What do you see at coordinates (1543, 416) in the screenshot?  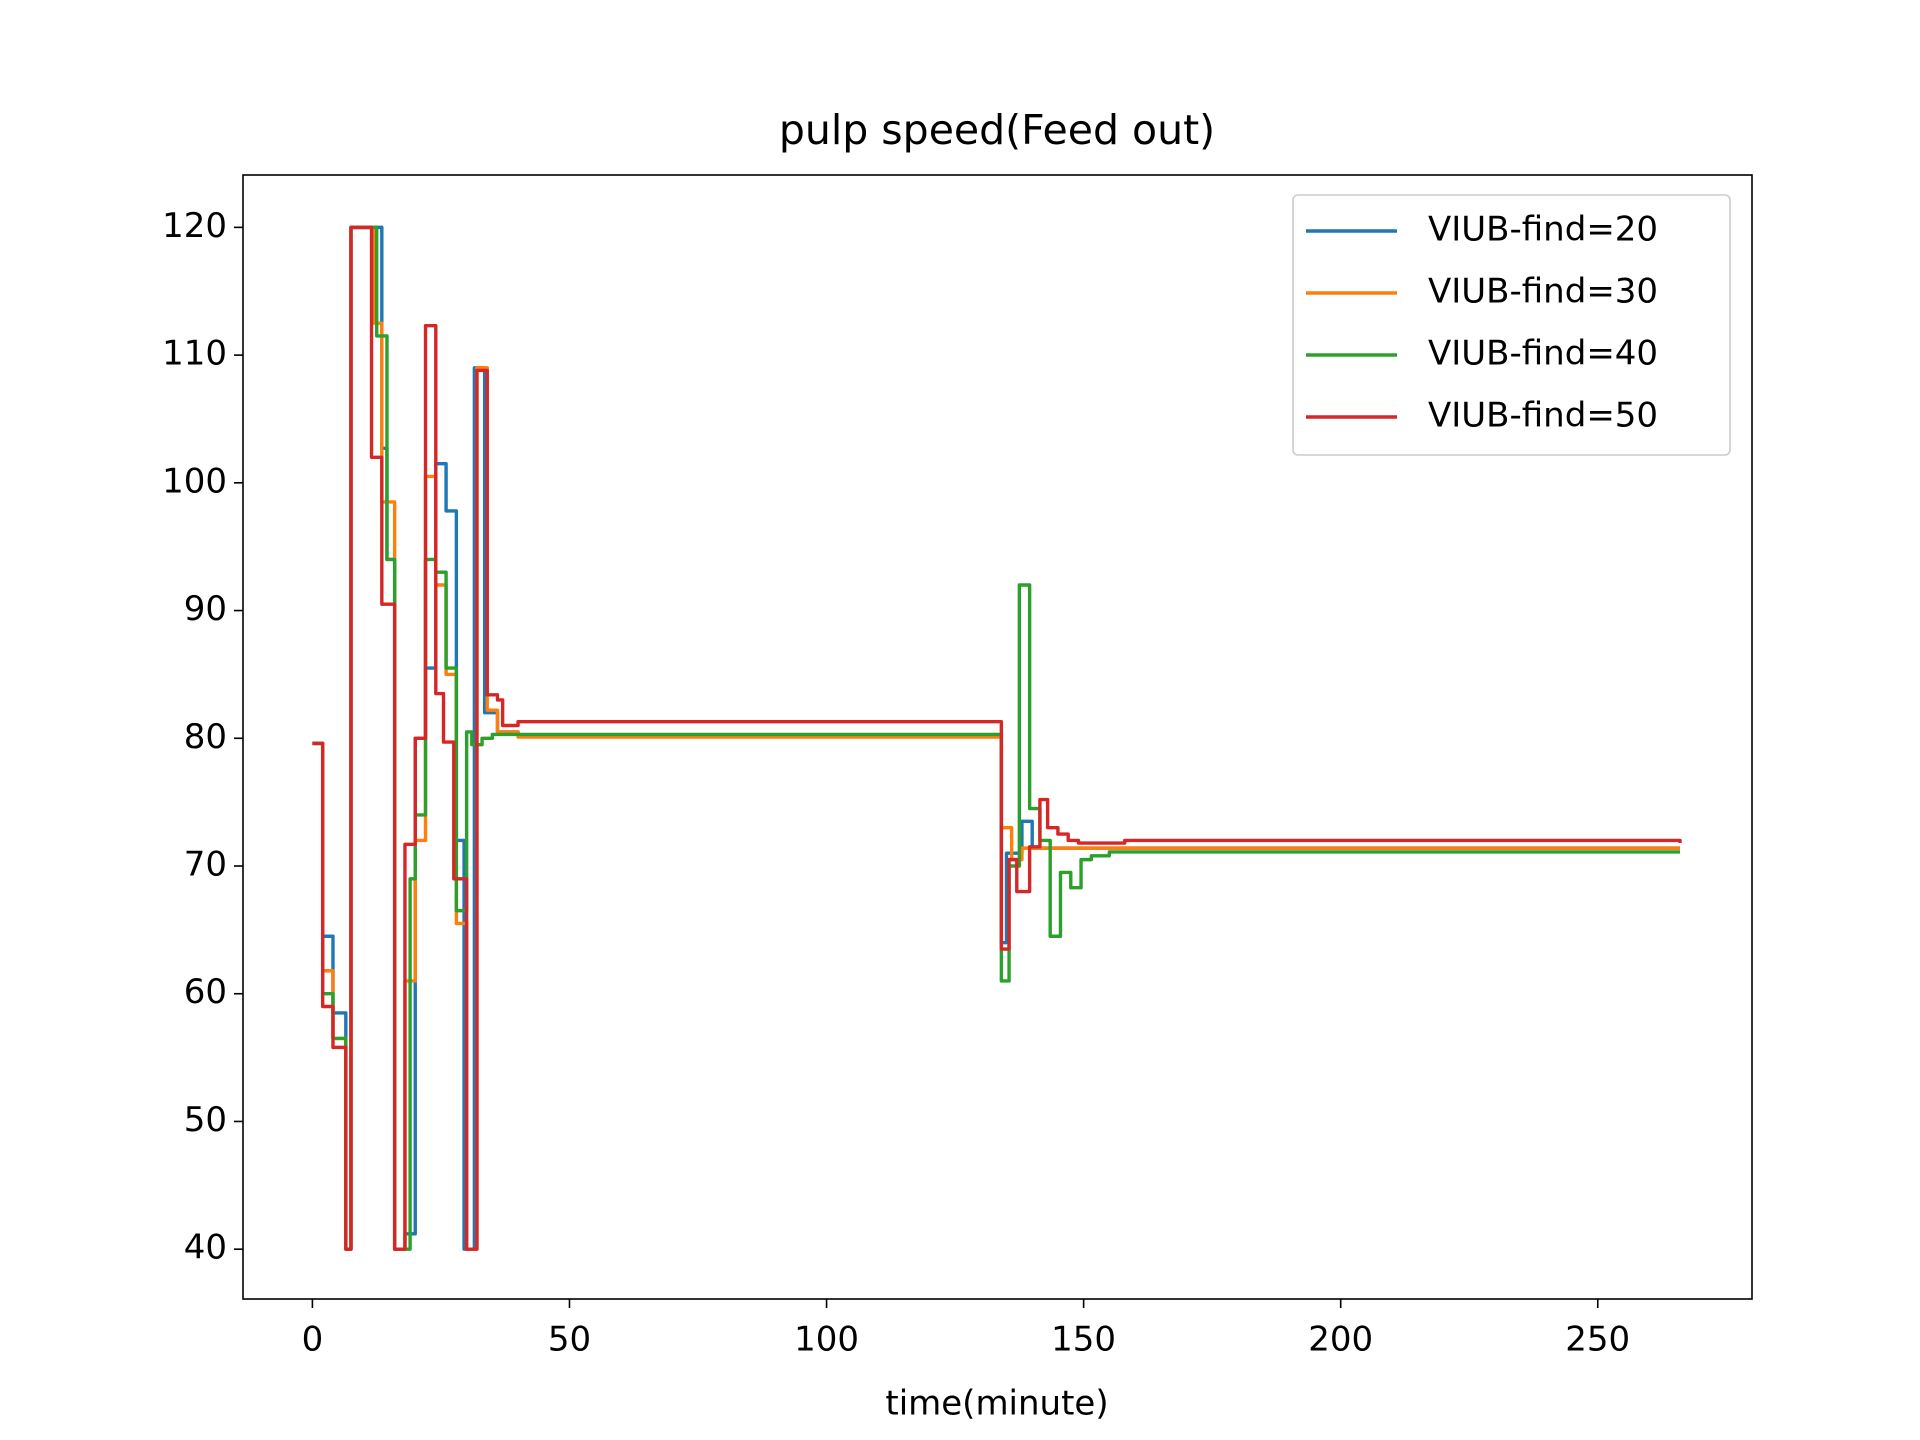 I see `legend-label: VIUB-find=50` at bounding box center [1543, 416].